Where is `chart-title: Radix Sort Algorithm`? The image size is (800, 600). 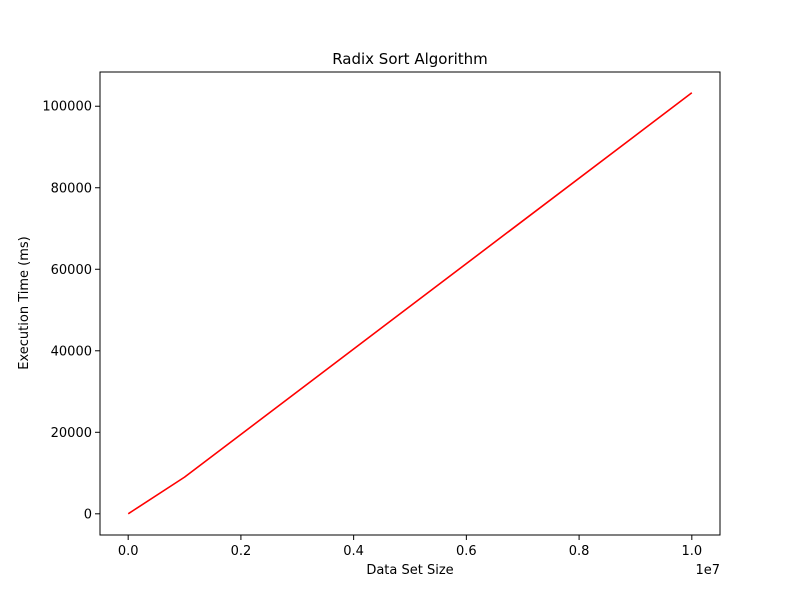 chart-title: Radix Sort Algorithm is located at coordinates (410, 59).